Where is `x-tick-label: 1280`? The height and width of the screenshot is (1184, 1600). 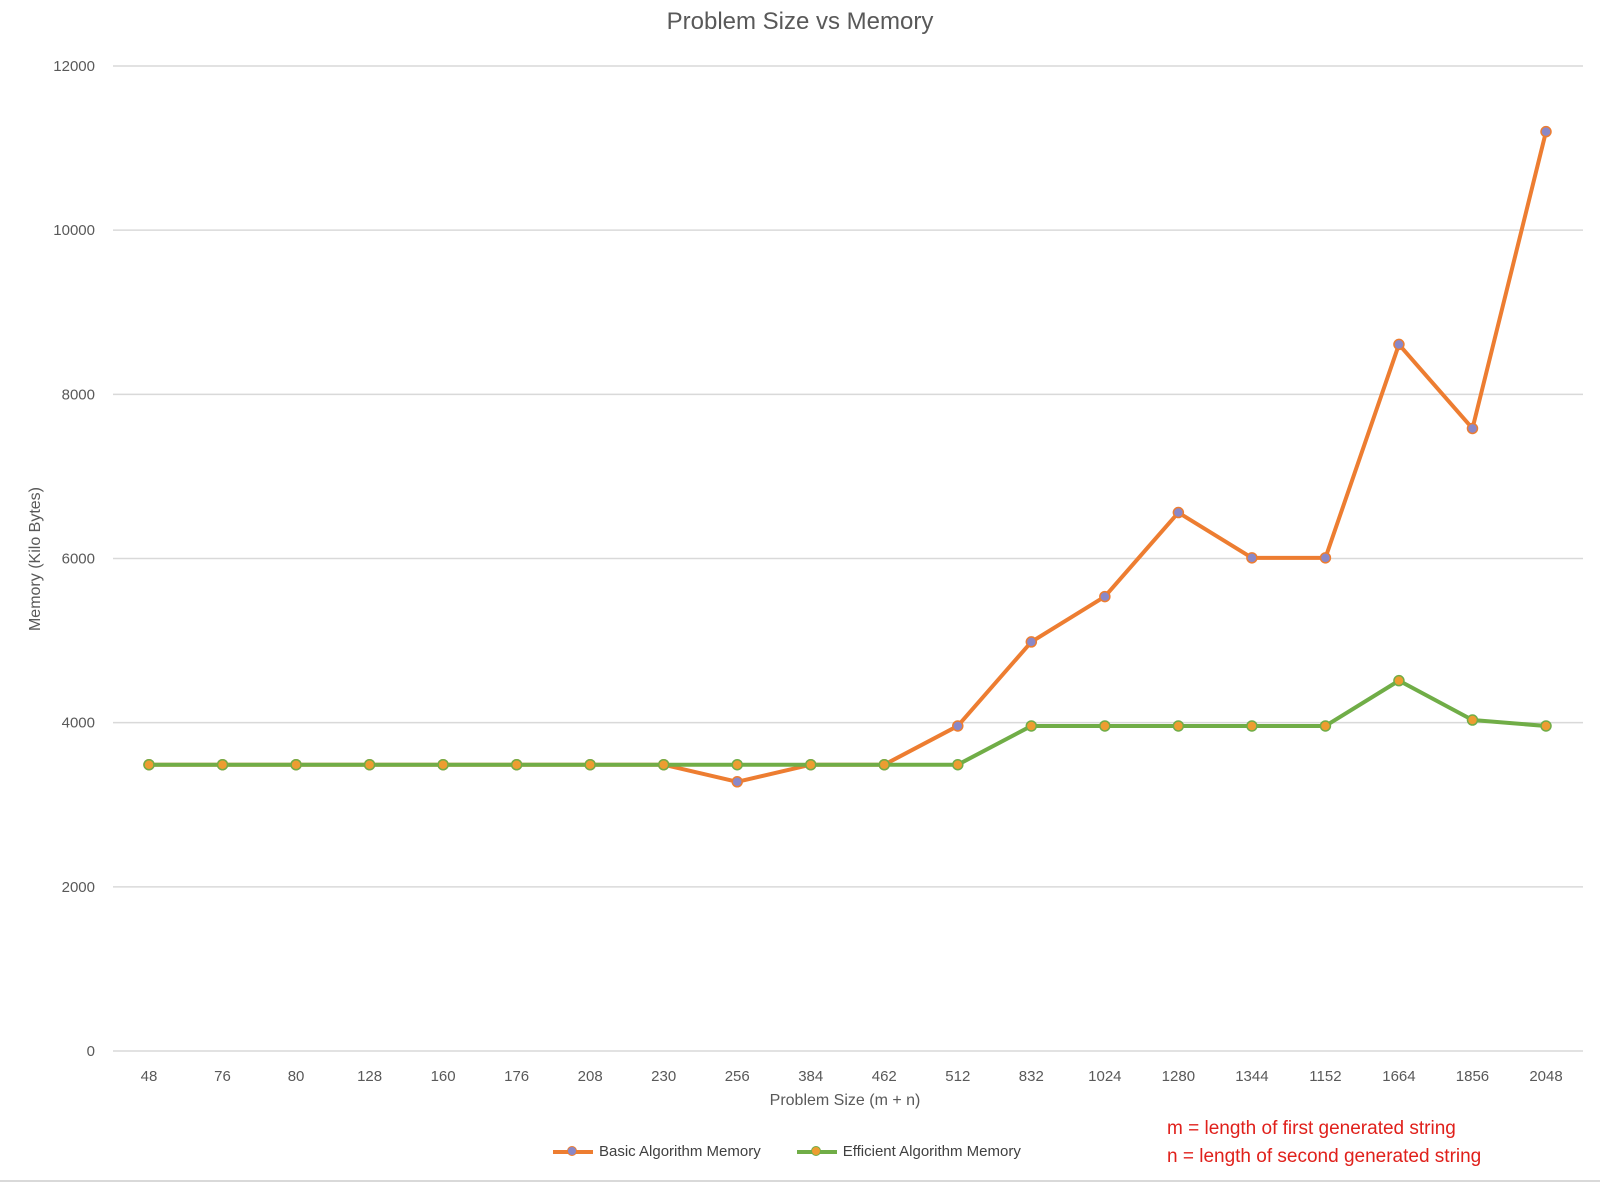
x-tick-label: 1280 is located at coordinates (1178, 1076).